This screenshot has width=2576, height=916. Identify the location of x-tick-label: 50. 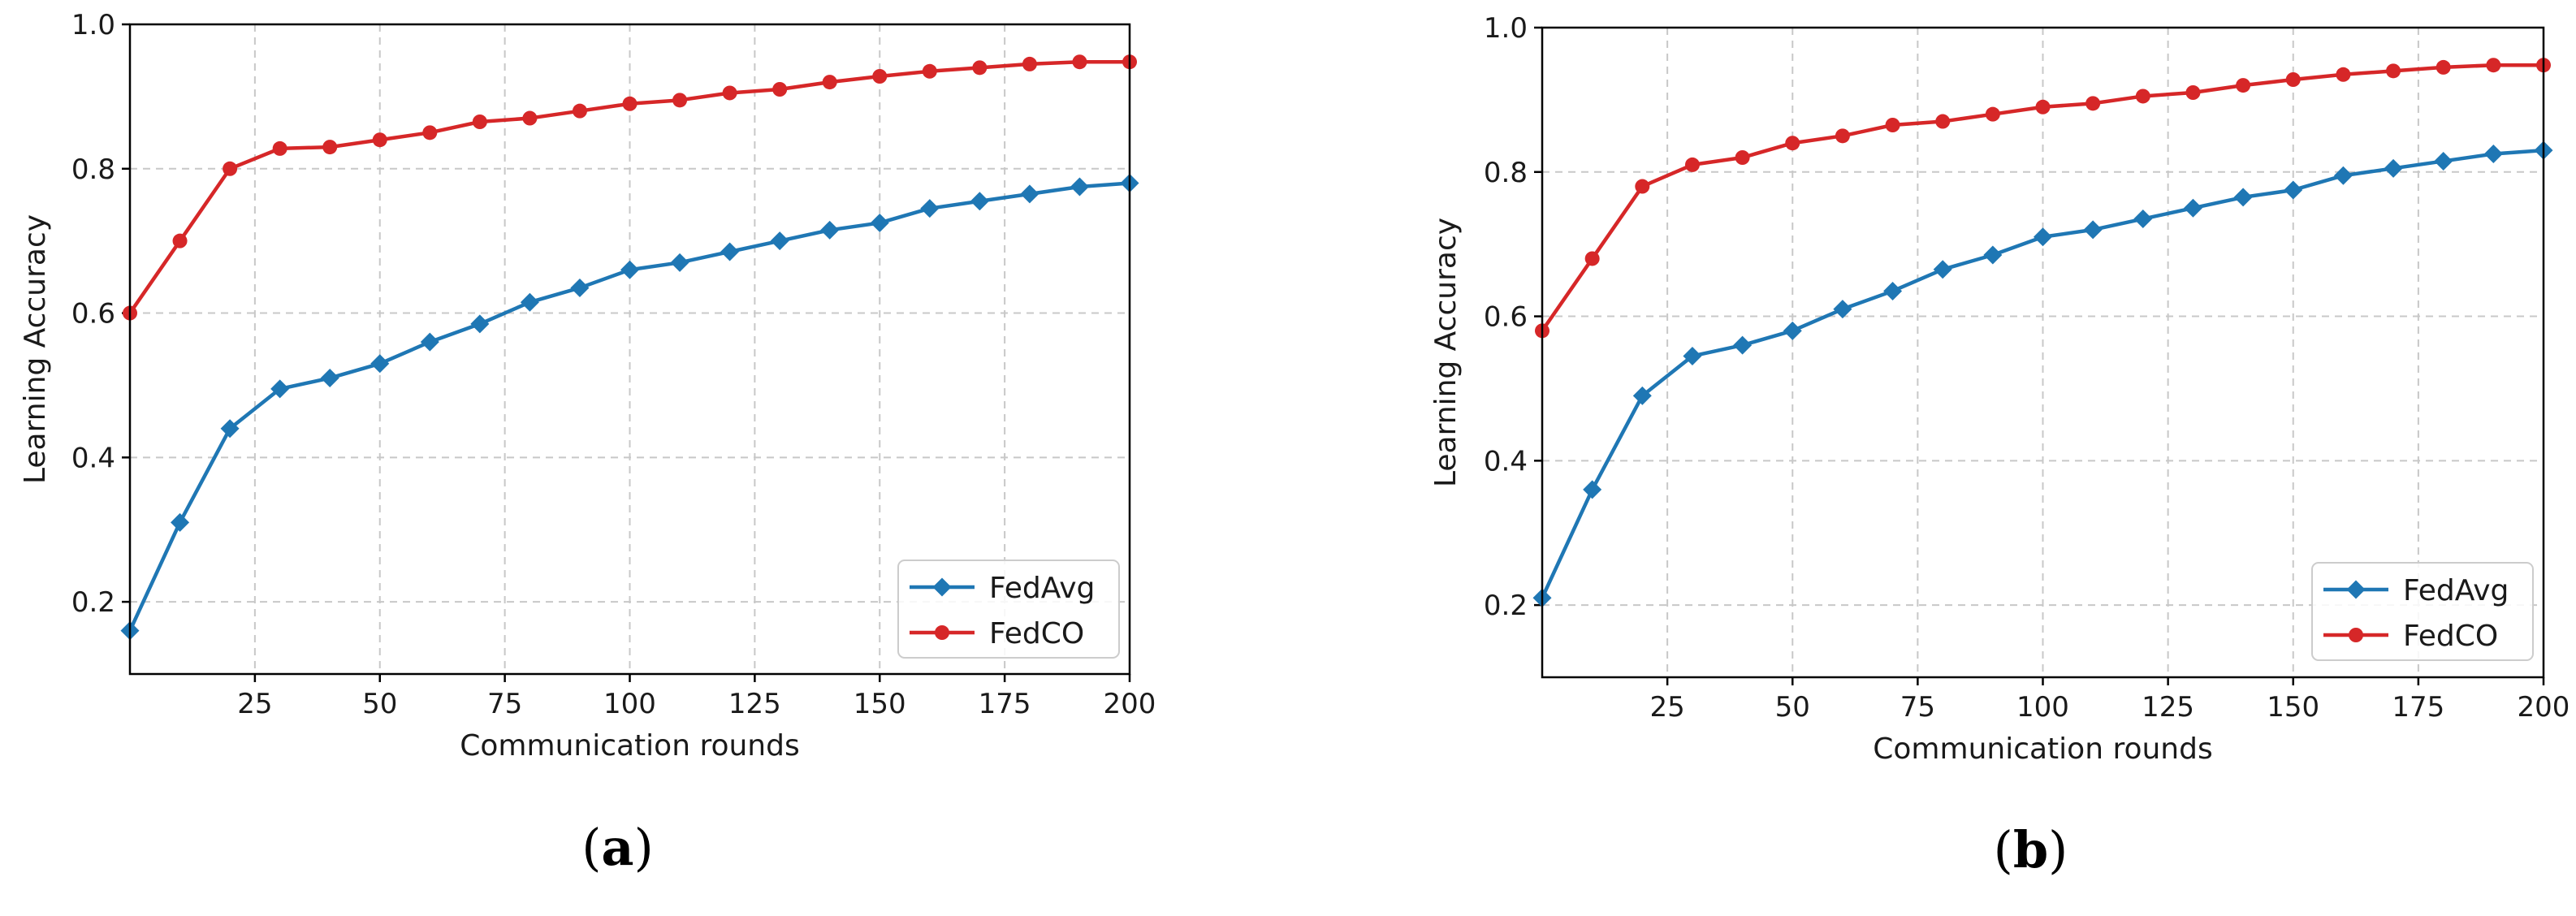
(1793, 707).